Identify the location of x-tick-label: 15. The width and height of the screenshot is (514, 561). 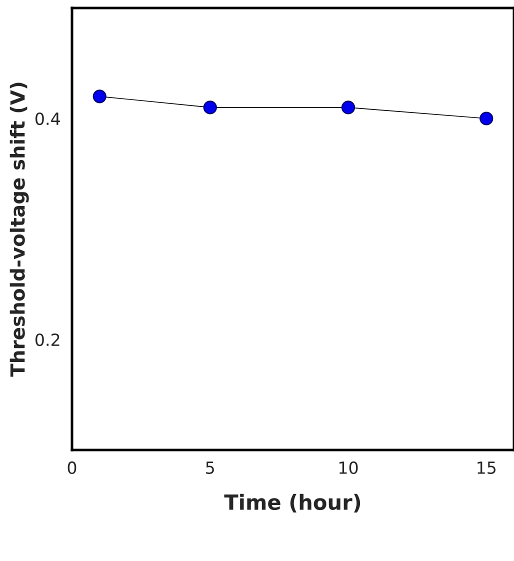
(487, 468).